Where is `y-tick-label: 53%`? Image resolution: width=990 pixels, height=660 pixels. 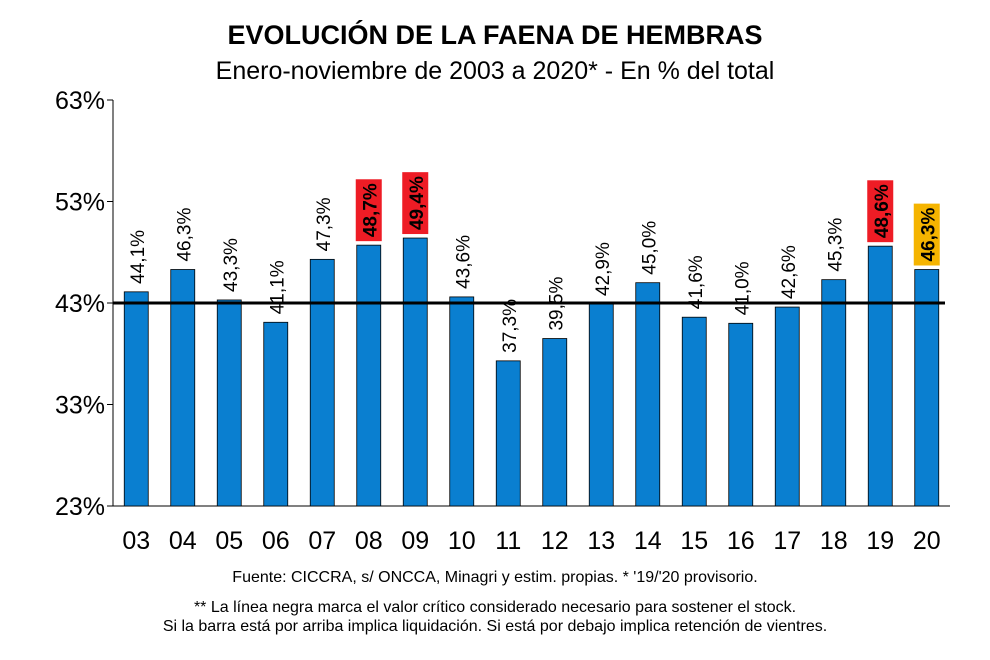
y-tick-label: 53% is located at coordinates (80, 203).